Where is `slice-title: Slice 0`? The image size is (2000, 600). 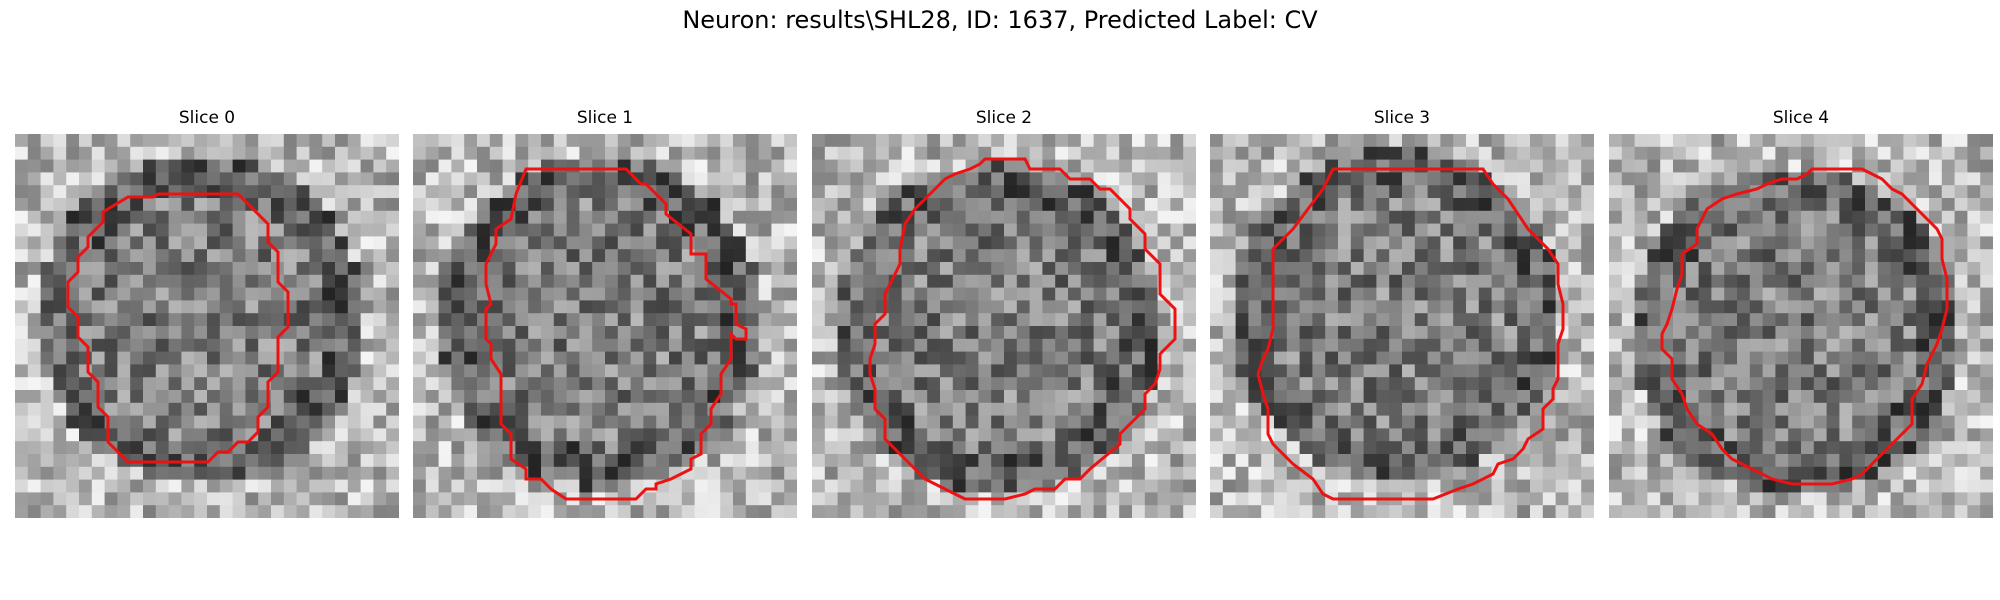 slice-title: Slice 0 is located at coordinates (207, 118).